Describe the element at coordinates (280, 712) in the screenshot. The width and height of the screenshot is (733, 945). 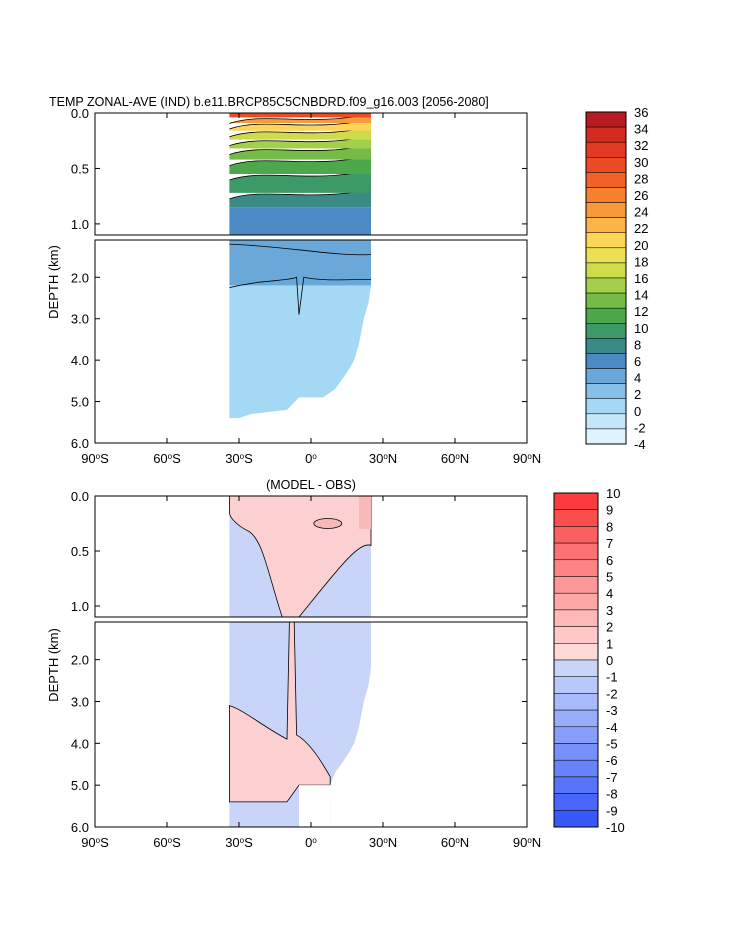
I see `warm-region` at that location.